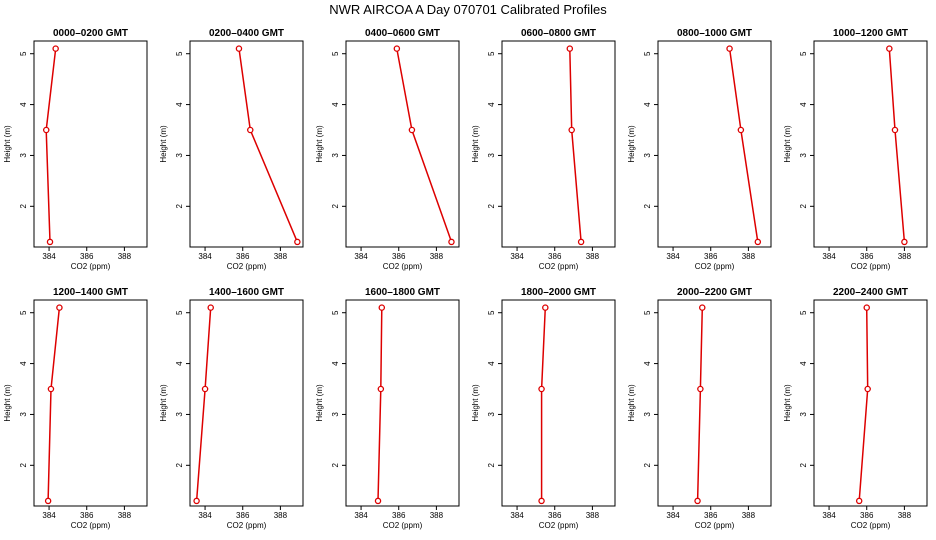 The width and height of the screenshot is (936, 540). I want to click on panel-title: 0800–1000 GMT, so click(714, 33).